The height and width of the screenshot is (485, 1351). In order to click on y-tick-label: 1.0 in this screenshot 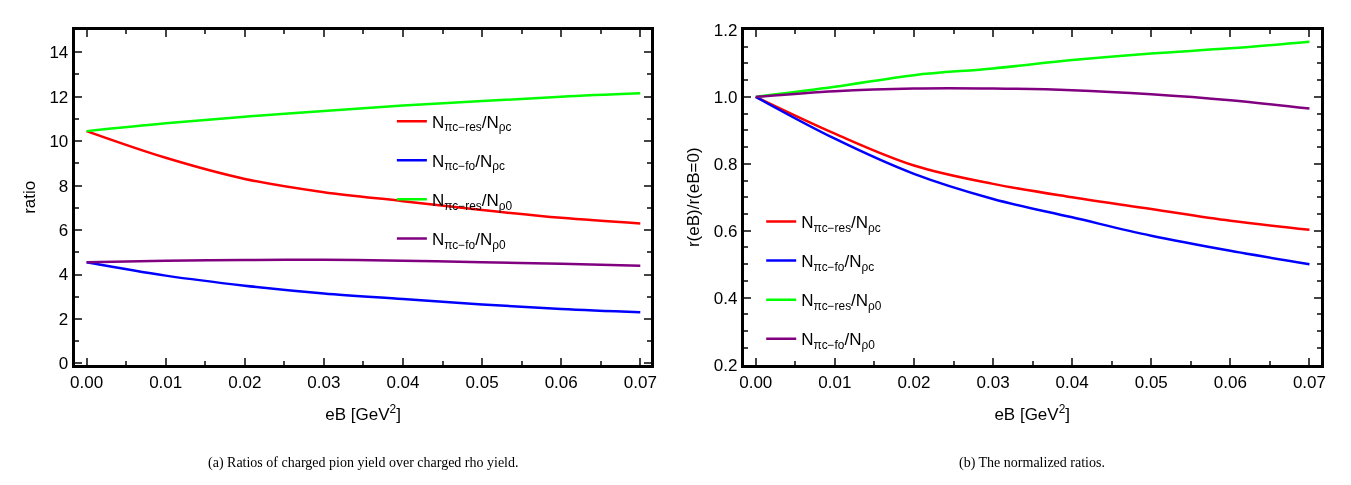, I will do `click(725, 97)`.